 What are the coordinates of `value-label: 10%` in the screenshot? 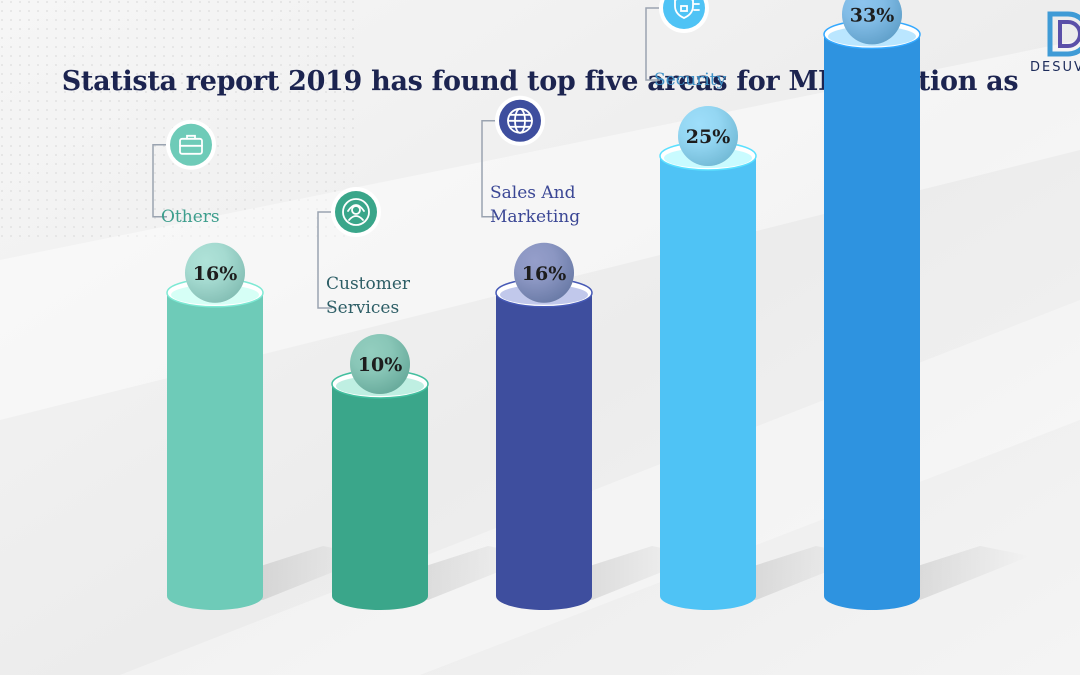 It's located at (380, 365).